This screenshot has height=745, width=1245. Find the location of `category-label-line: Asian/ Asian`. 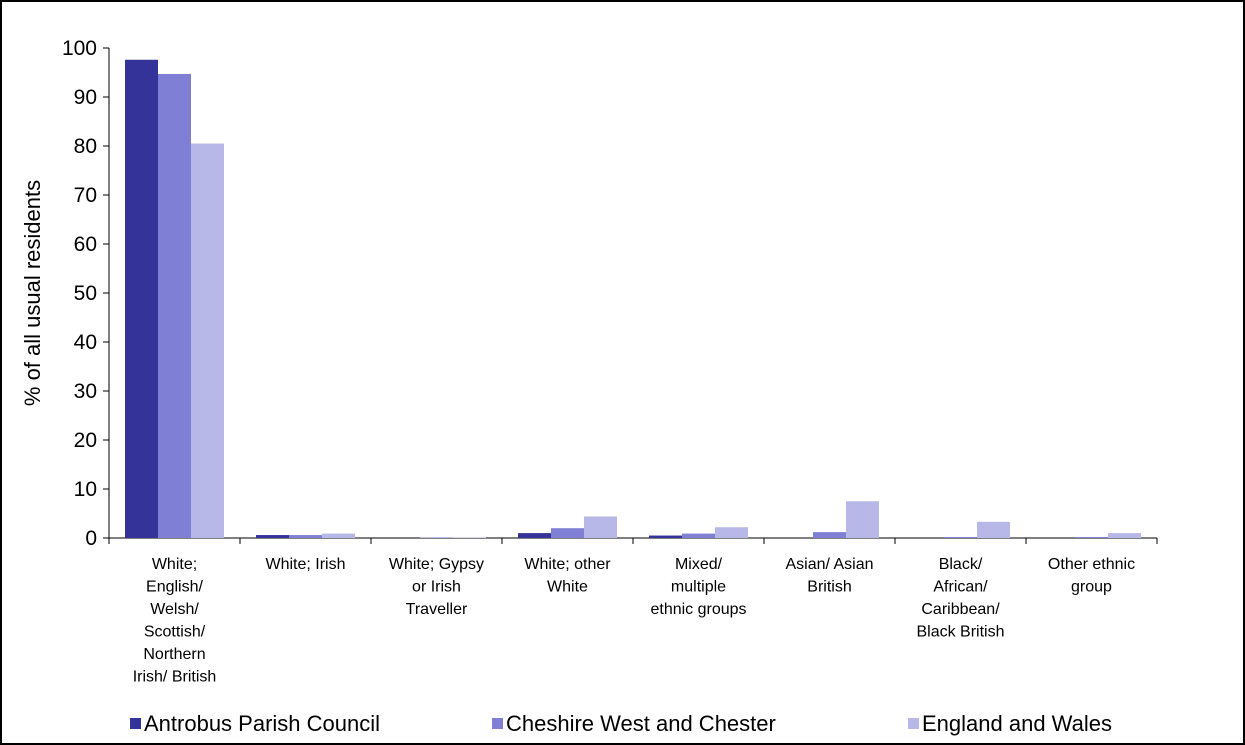

category-label-line: Asian/ Asian is located at coordinates (829, 564).